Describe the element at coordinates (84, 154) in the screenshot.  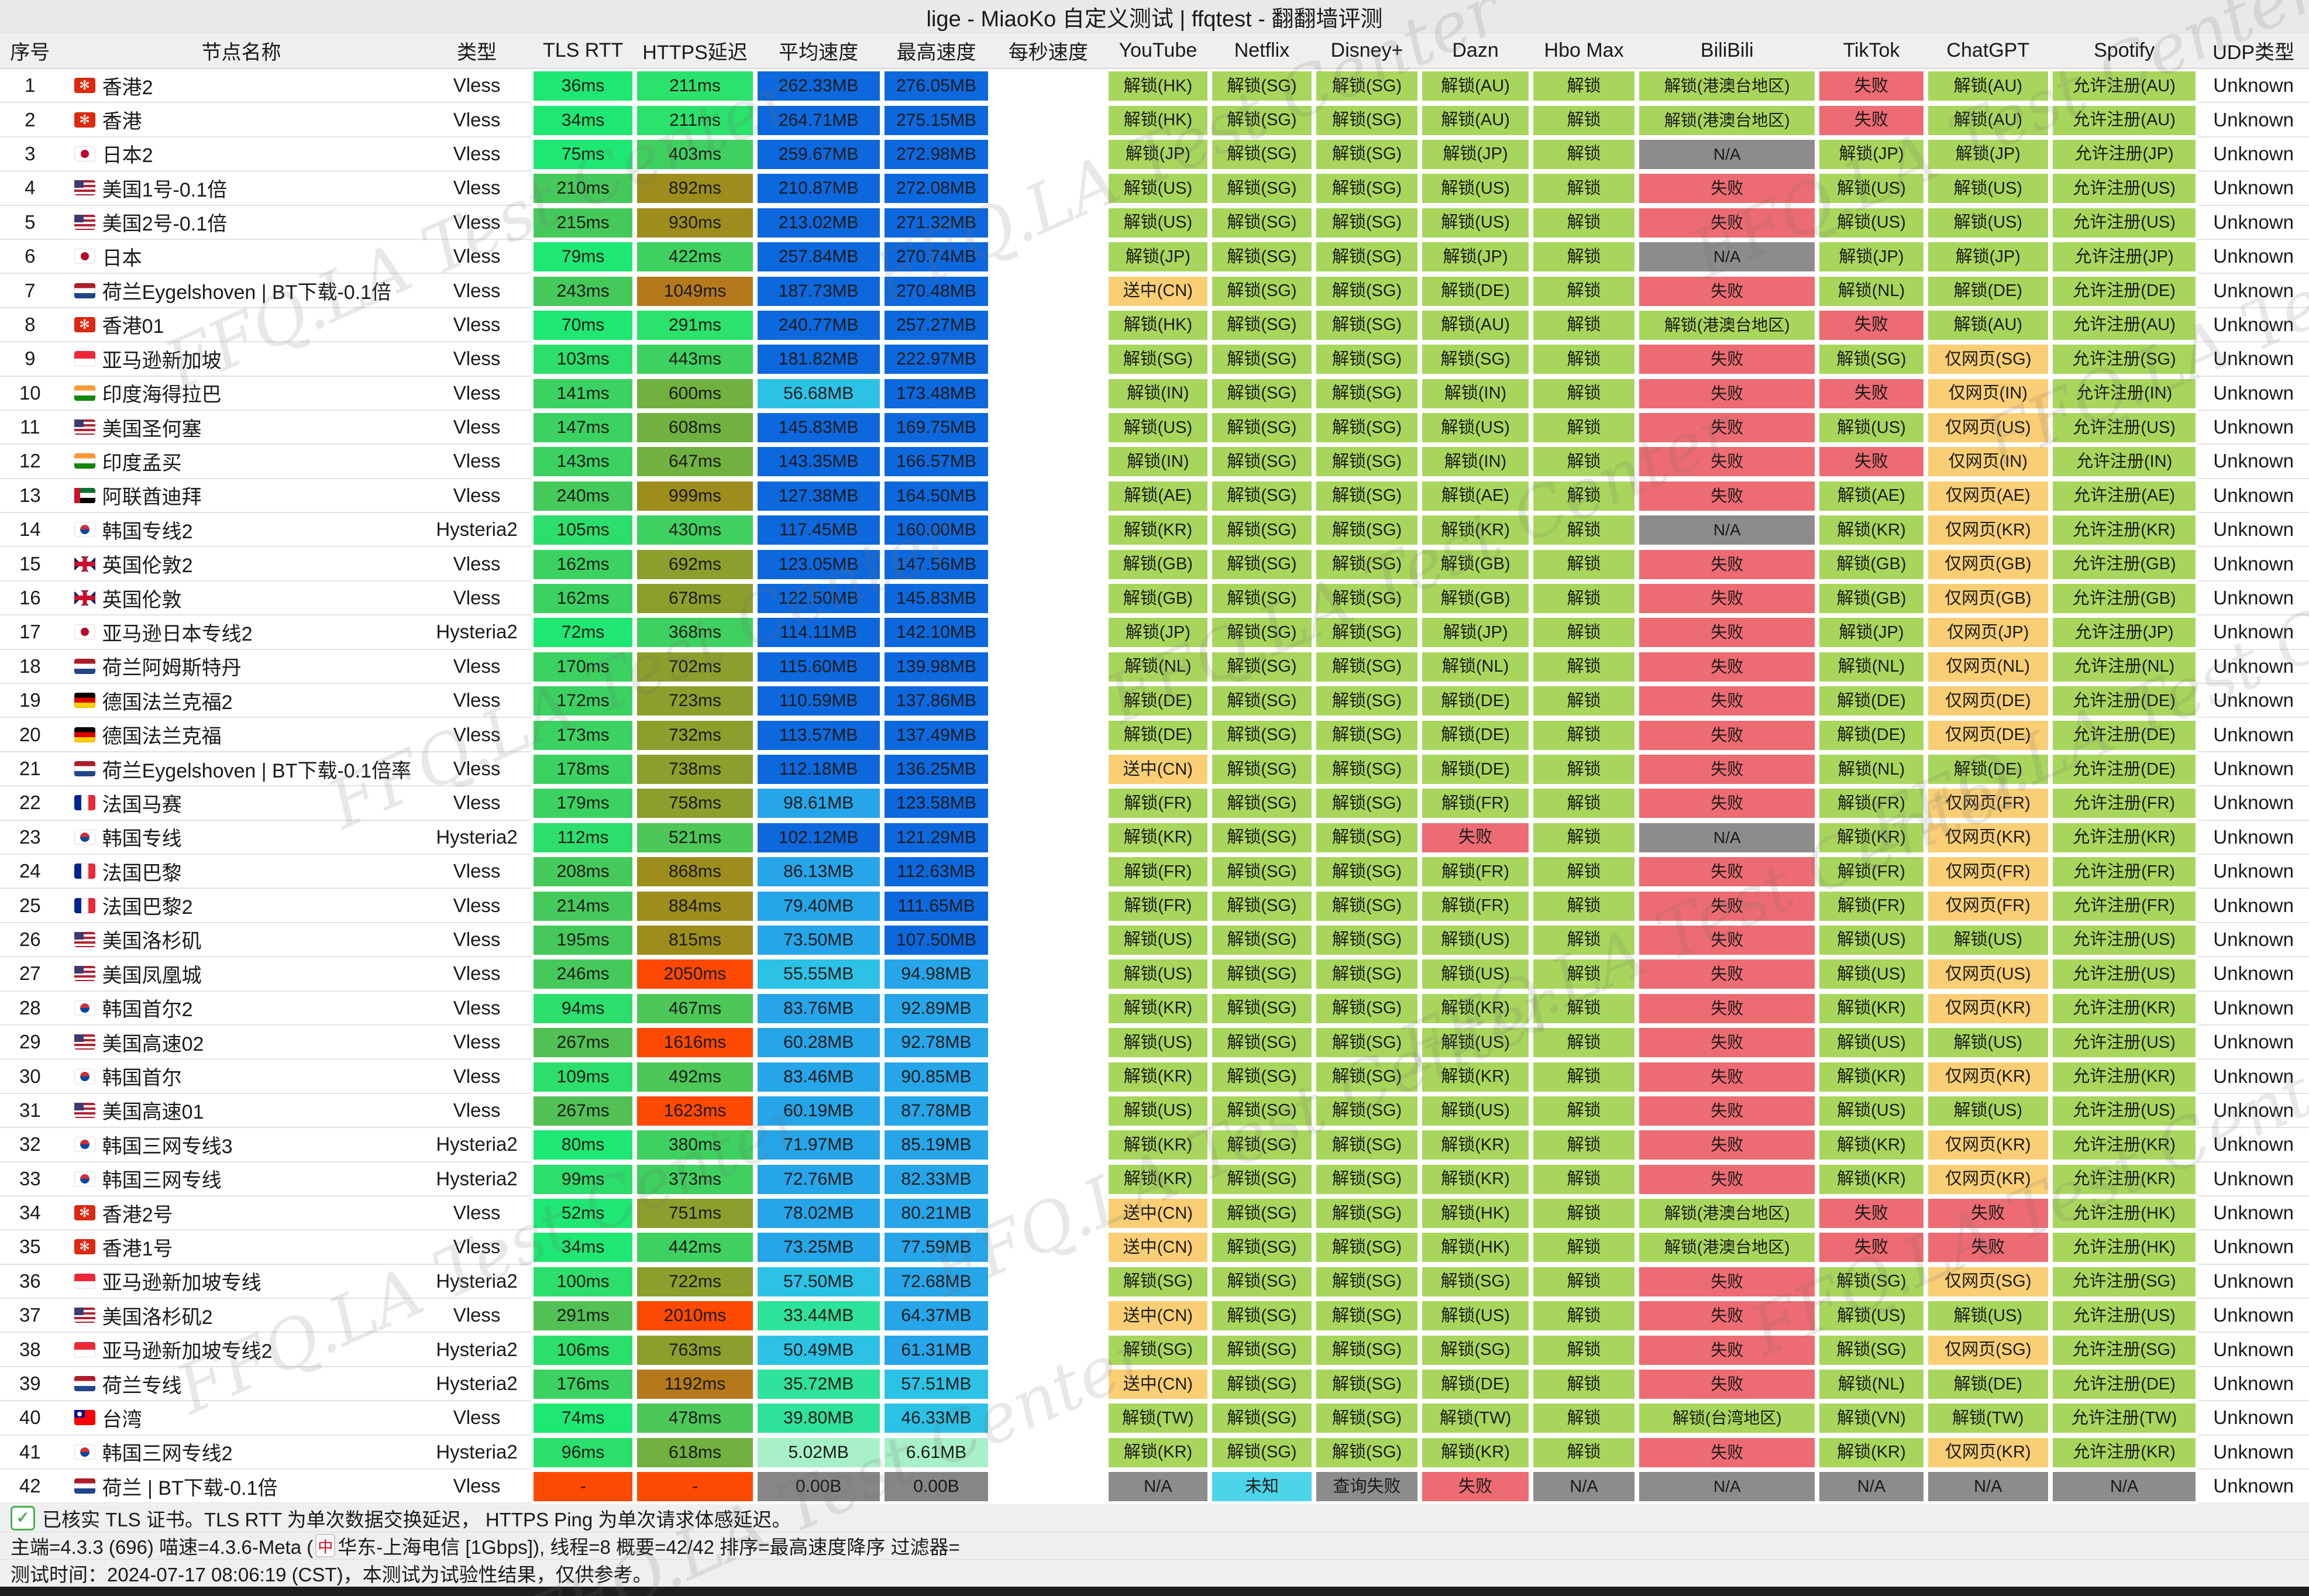
I see `jp-flag-icon` at that location.